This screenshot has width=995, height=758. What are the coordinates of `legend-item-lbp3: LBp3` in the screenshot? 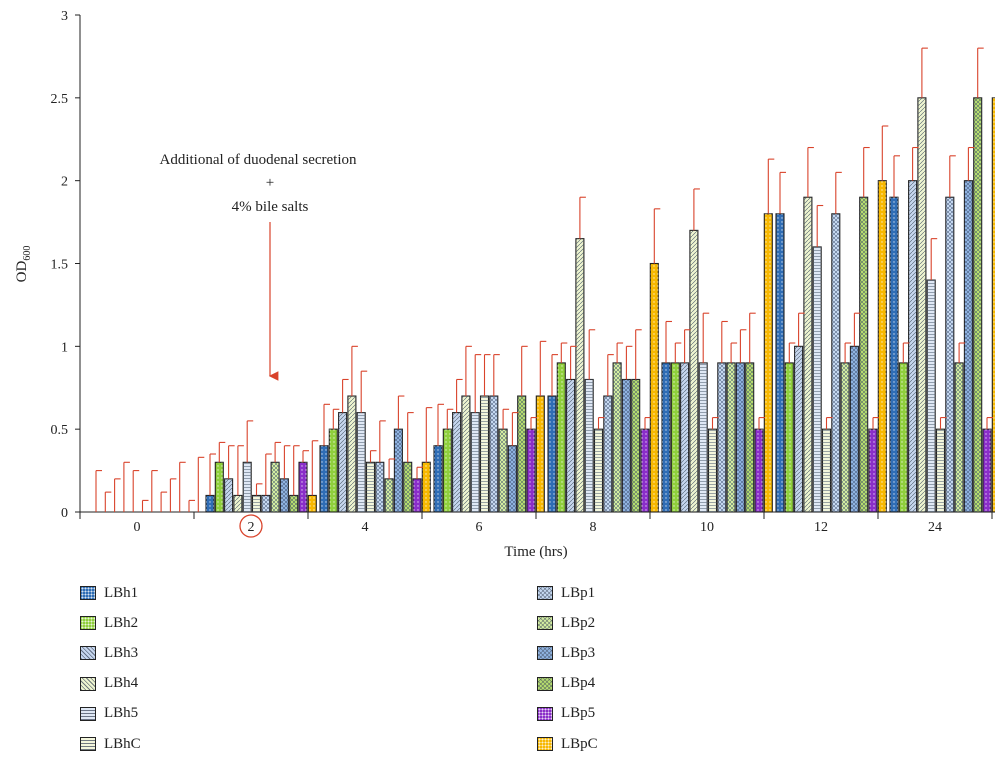 It's located at (566, 653).